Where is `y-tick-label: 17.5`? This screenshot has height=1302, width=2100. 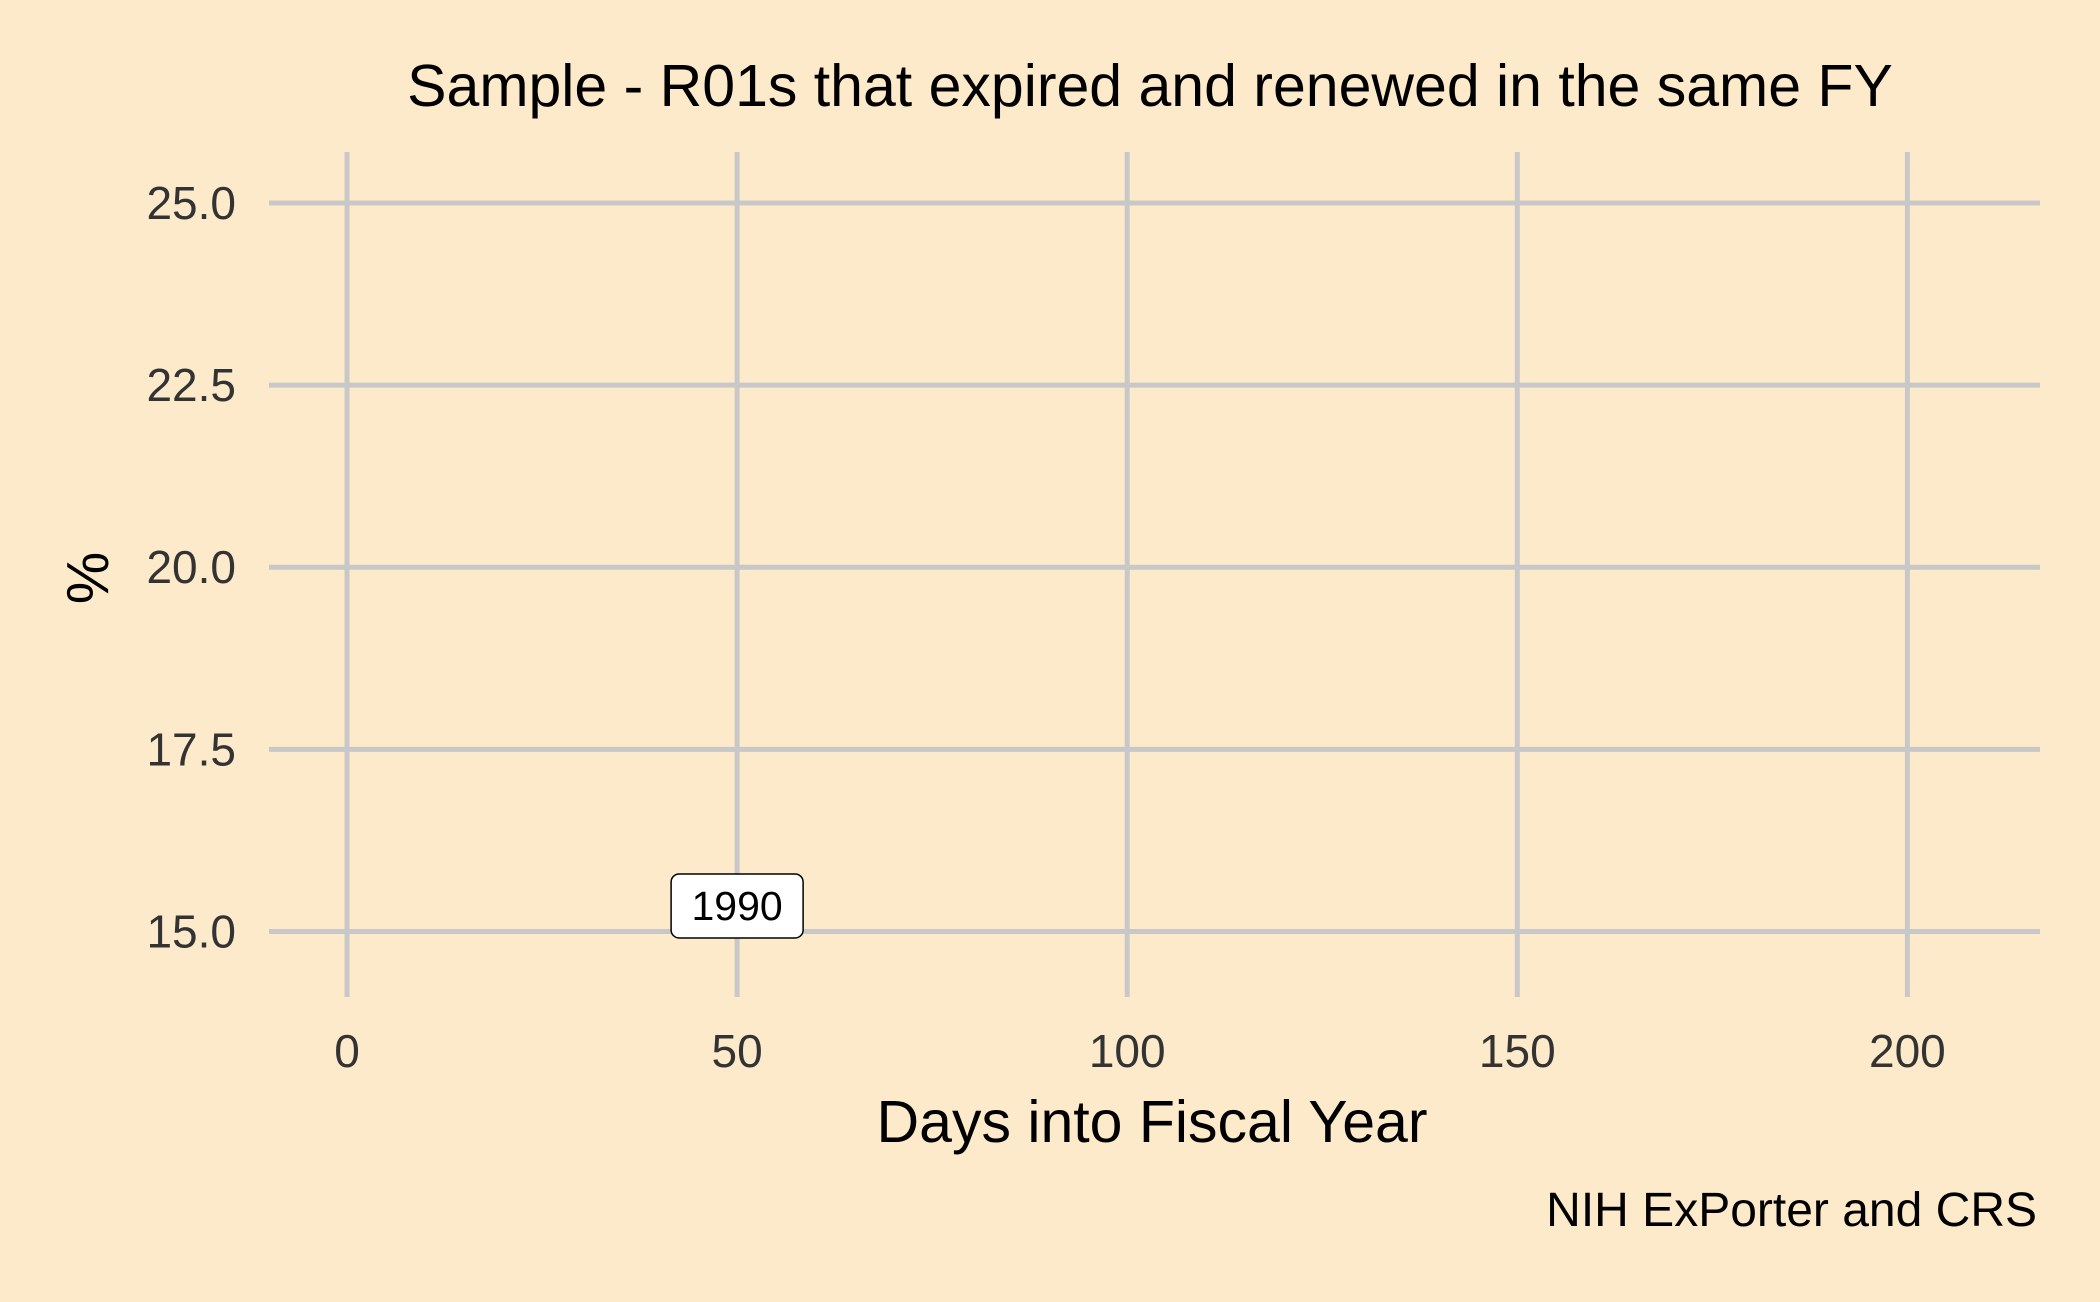 y-tick-label: 17.5 is located at coordinates (191, 749).